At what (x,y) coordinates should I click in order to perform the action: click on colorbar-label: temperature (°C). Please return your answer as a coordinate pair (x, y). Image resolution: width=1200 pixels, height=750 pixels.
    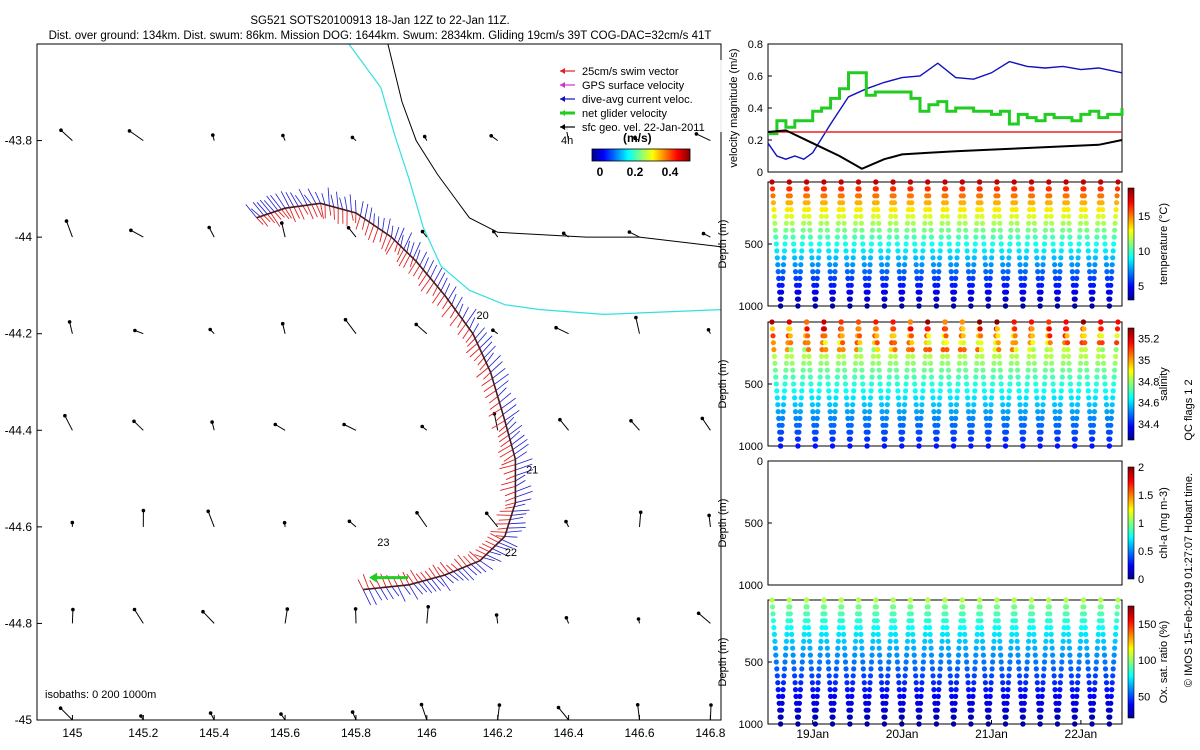
    Looking at the image, I should click on (1164, 244).